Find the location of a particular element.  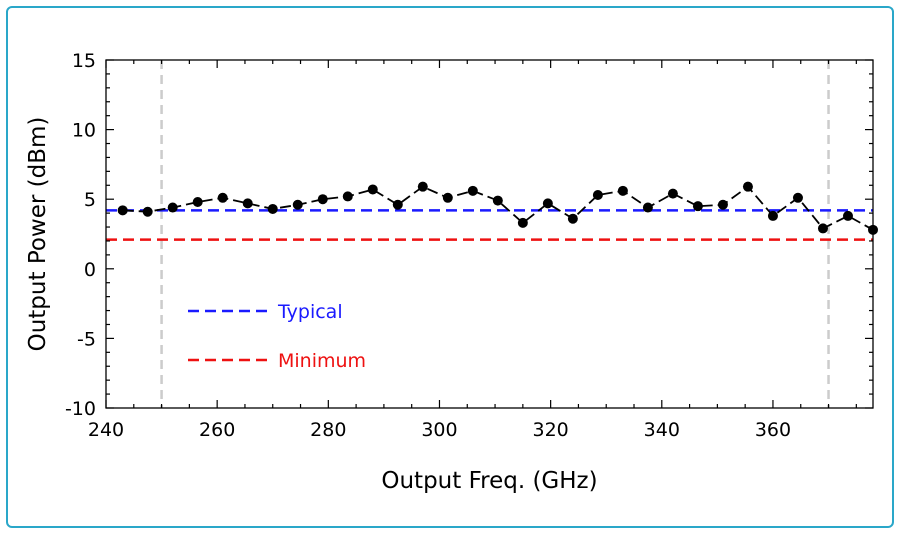

x-tick-label: 320 is located at coordinates (551, 430).